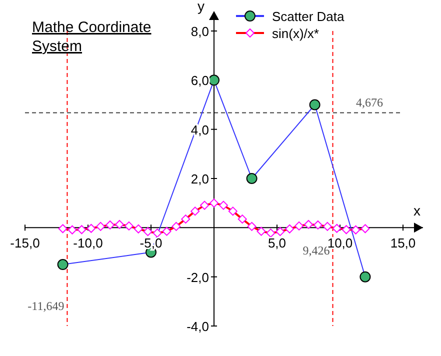  I want to click on chart-title: Mathe Coordinate System, so click(92, 37).